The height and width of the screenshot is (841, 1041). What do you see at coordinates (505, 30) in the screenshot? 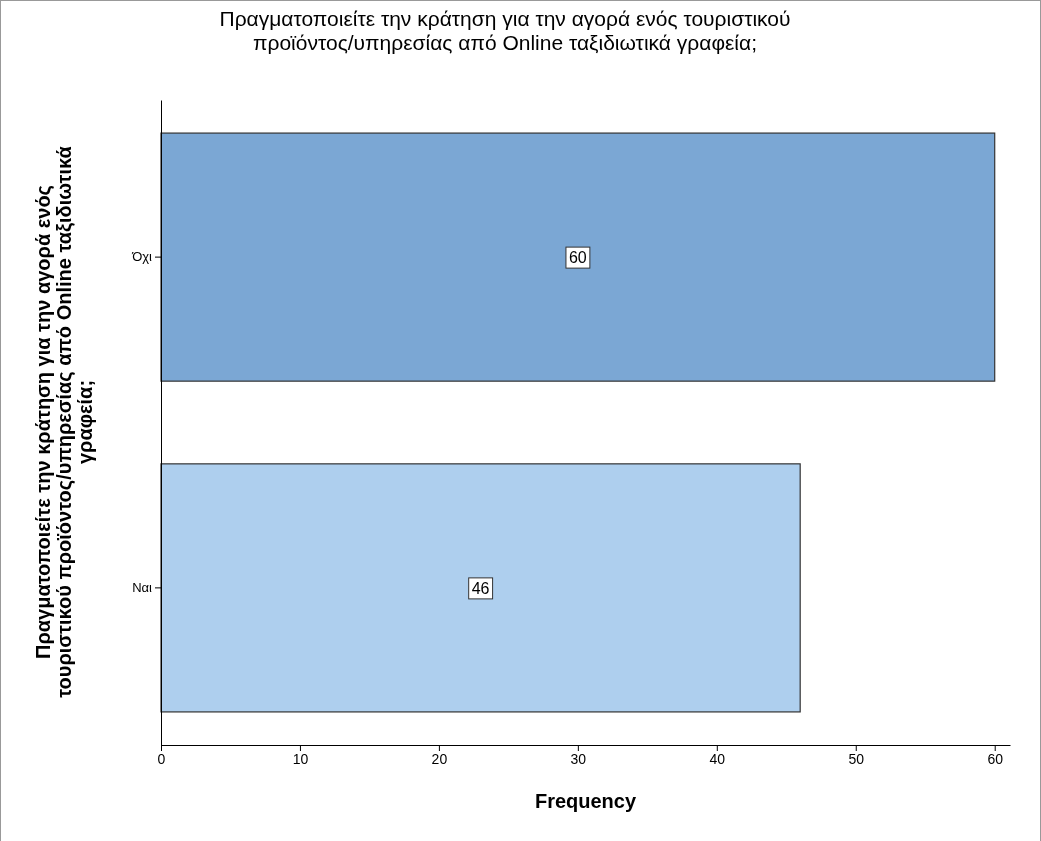
I see `chart-title: Πραγματοποιείτε την κράτηση για την αγορά ενός τουριστικού προϊόντος/υπηρεσίας από Online ταξιδιωτικά γραφεία;` at bounding box center [505, 30].